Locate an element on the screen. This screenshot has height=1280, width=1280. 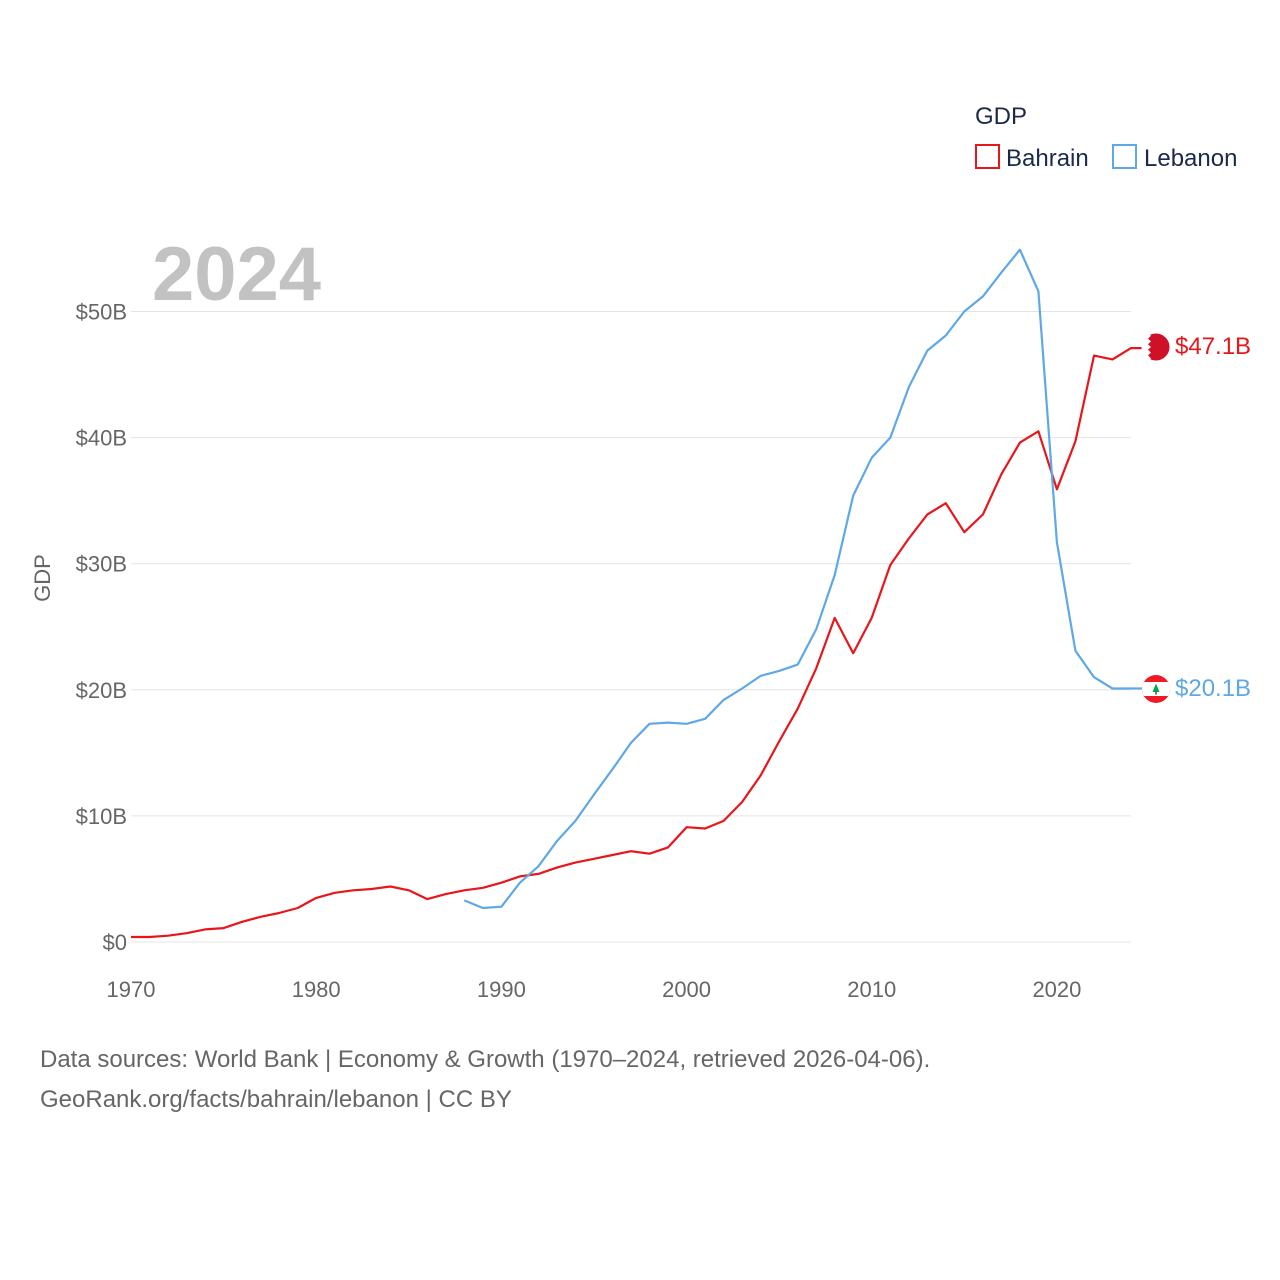
legend-label-bahrain: Bahrain is located at coordinates (1047, 158).